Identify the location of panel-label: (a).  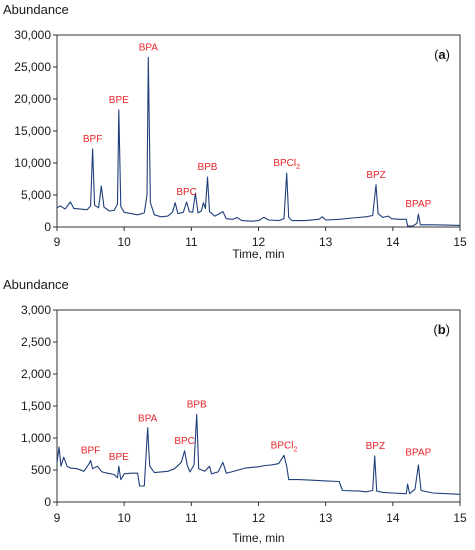
(442, 54).